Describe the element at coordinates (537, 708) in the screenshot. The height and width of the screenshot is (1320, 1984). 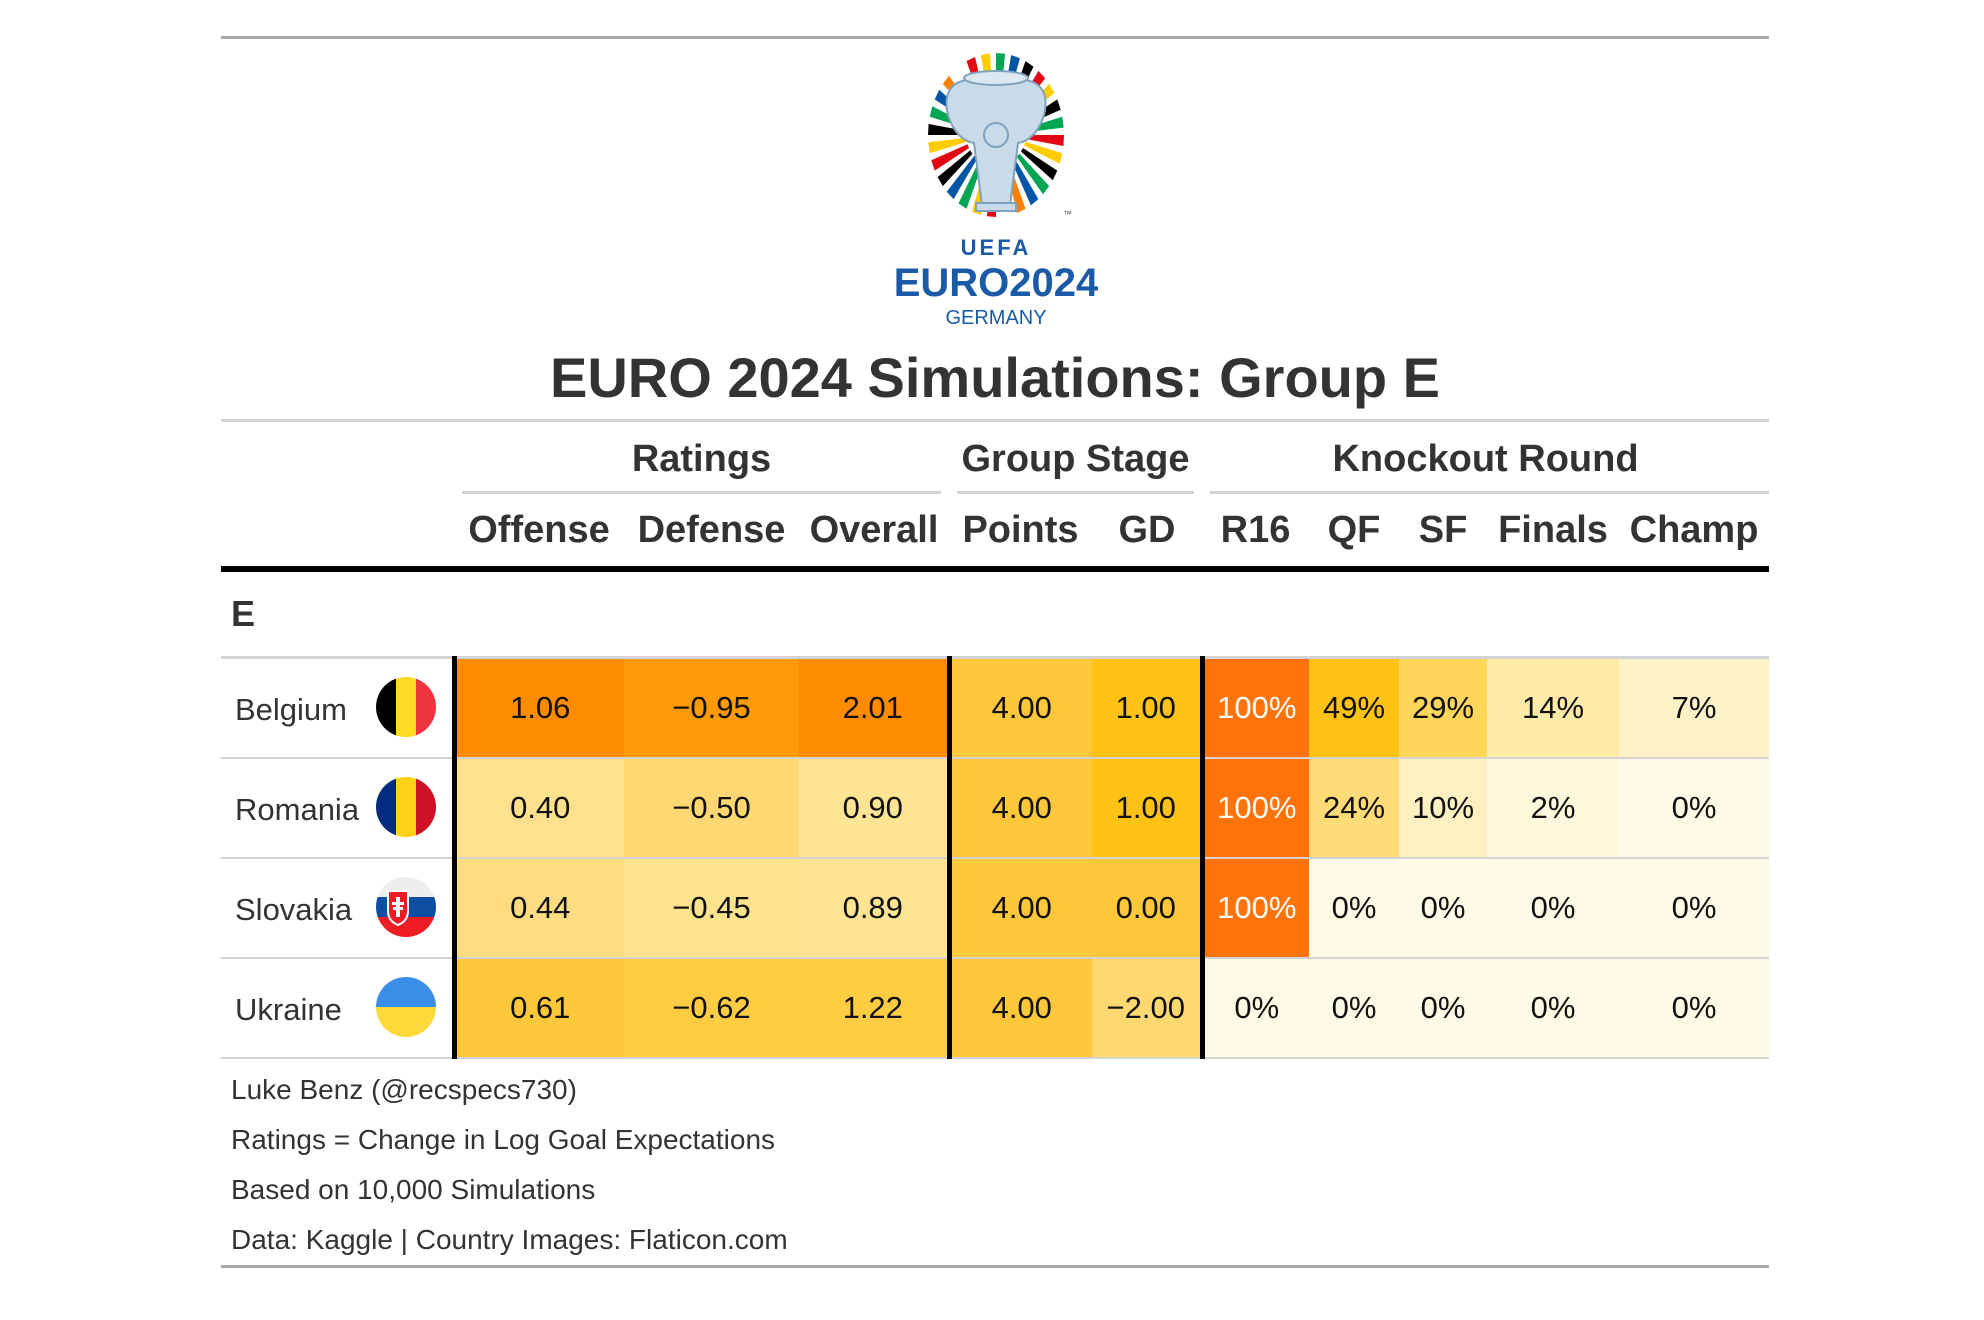
I see `offense-cell: 1.06` at that location.